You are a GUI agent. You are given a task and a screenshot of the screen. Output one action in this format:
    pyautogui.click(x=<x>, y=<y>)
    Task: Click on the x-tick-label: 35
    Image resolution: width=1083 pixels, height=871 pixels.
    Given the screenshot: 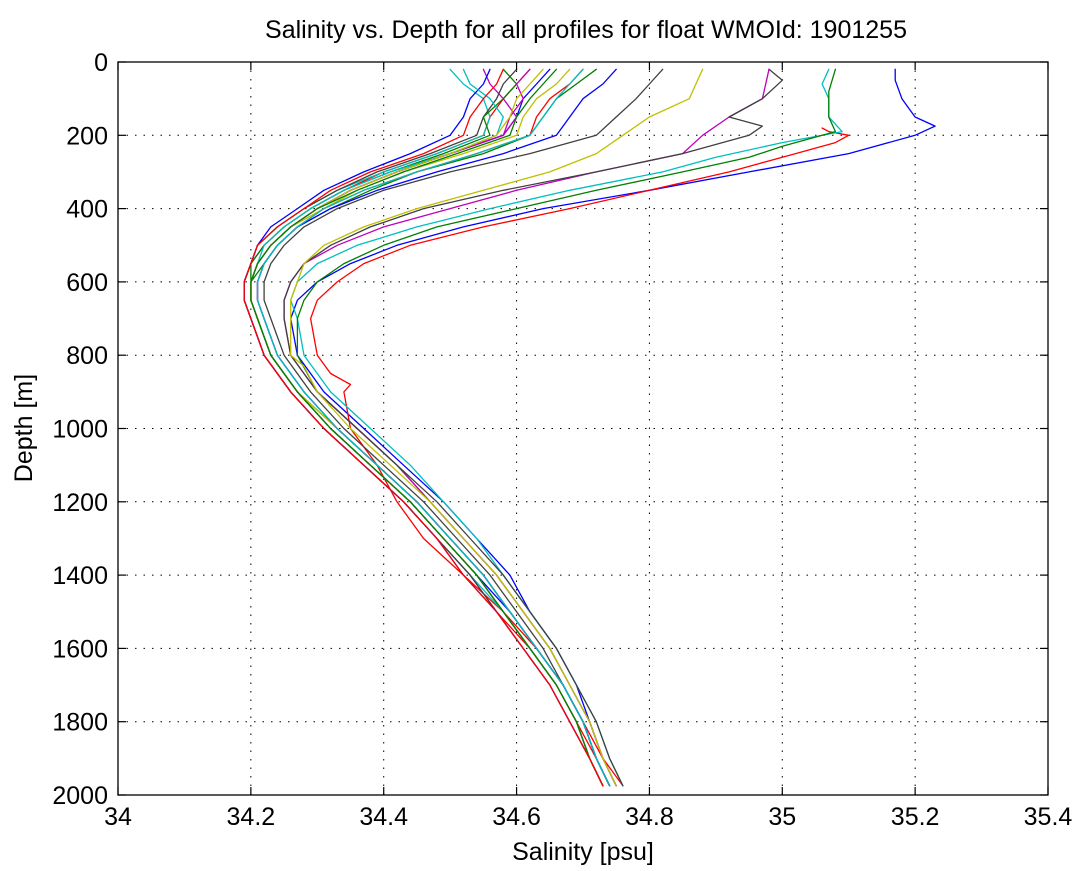 What is the action you would take?
    pyautogui.click(x=782, y=817)
    